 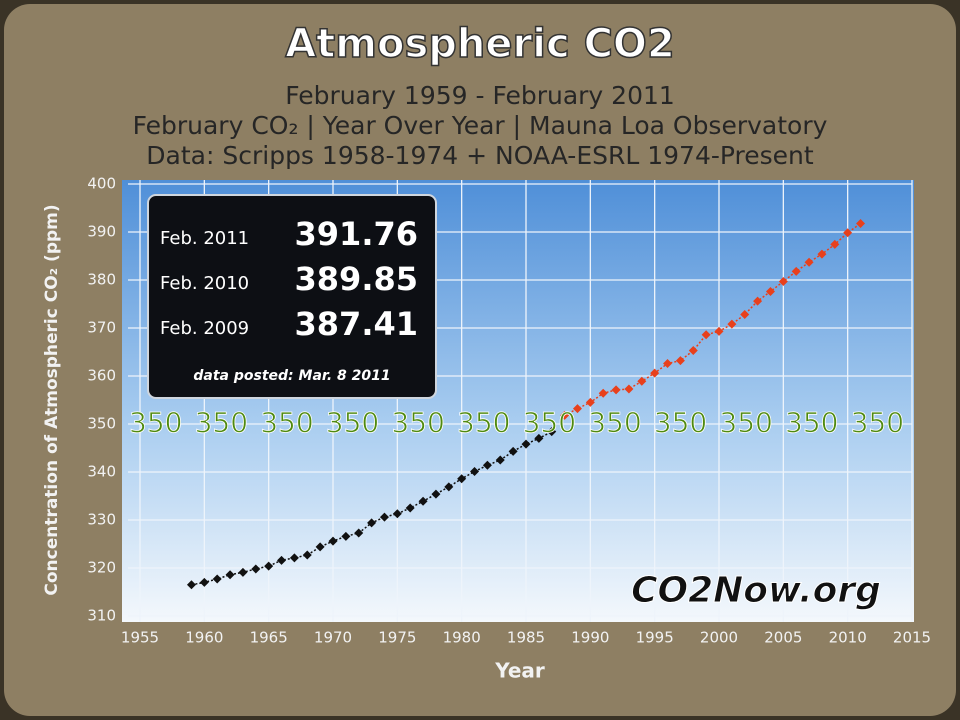 What do you see at coordinates (101, 616) in the screenshot?
I see `y-tick-label: 310` at bounding box center [101, 616].